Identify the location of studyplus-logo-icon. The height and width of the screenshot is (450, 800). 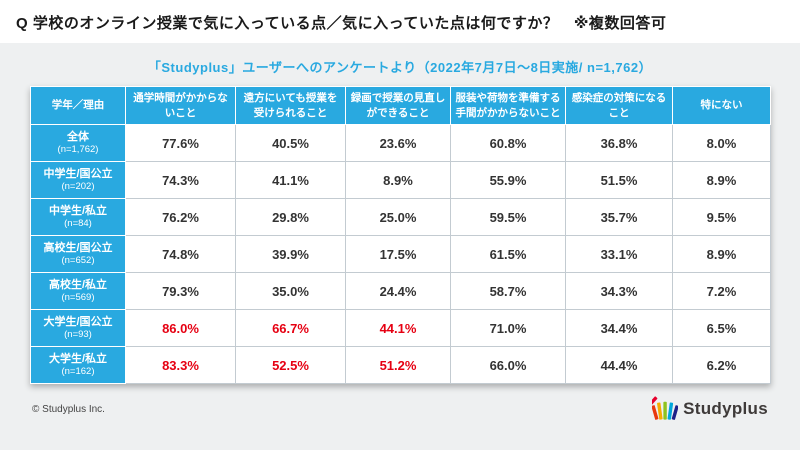
(665, 408).